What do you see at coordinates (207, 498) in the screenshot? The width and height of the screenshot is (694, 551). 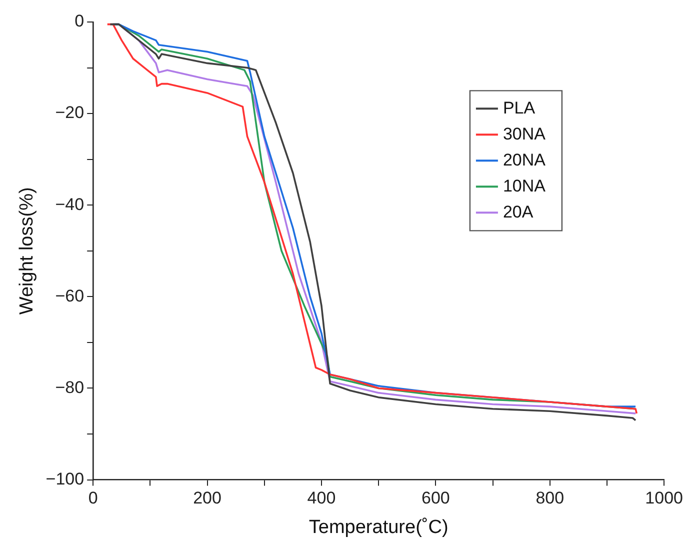 I see `x-tick-label: 200` at bounding box center [207, 498].